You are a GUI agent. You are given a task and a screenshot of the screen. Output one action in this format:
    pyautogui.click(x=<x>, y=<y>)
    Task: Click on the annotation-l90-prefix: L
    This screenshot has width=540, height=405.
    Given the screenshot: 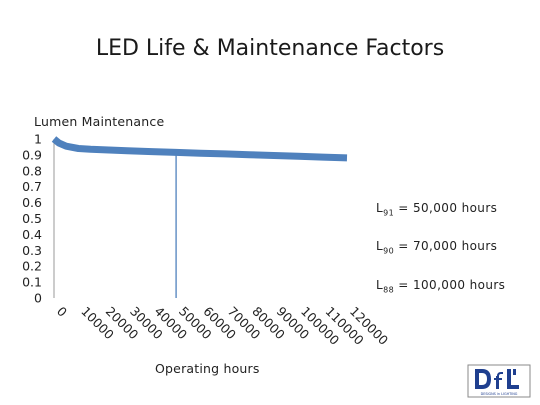 What is the action you would take?
    pyautogui.click(x=380, y=246)
    